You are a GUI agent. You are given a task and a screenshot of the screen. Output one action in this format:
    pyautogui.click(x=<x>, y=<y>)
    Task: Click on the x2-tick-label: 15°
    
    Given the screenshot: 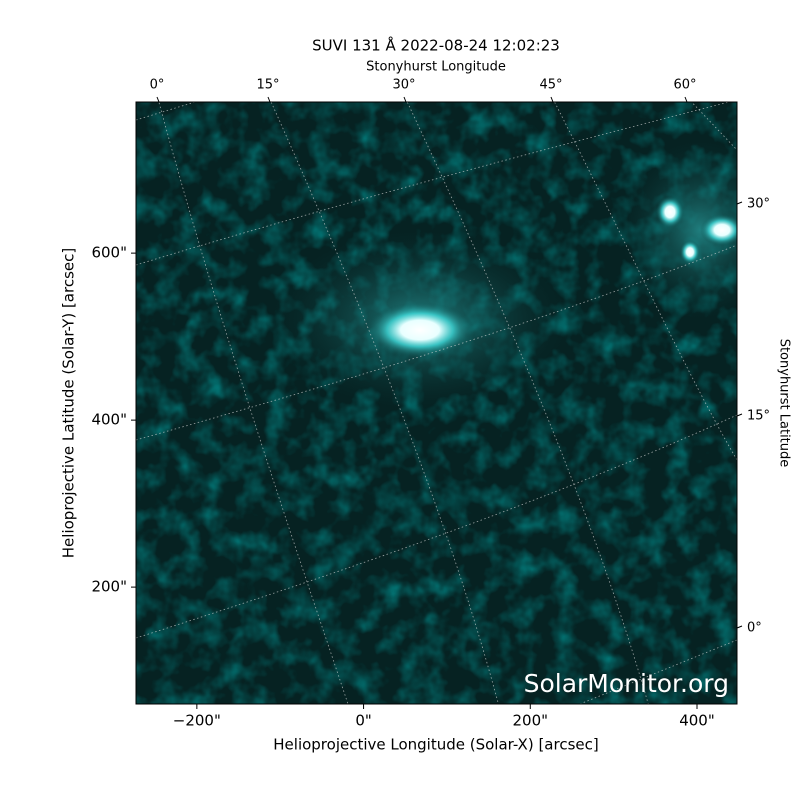 What is the action you would take?
    pyautogui.click(x=267, y=85)
    